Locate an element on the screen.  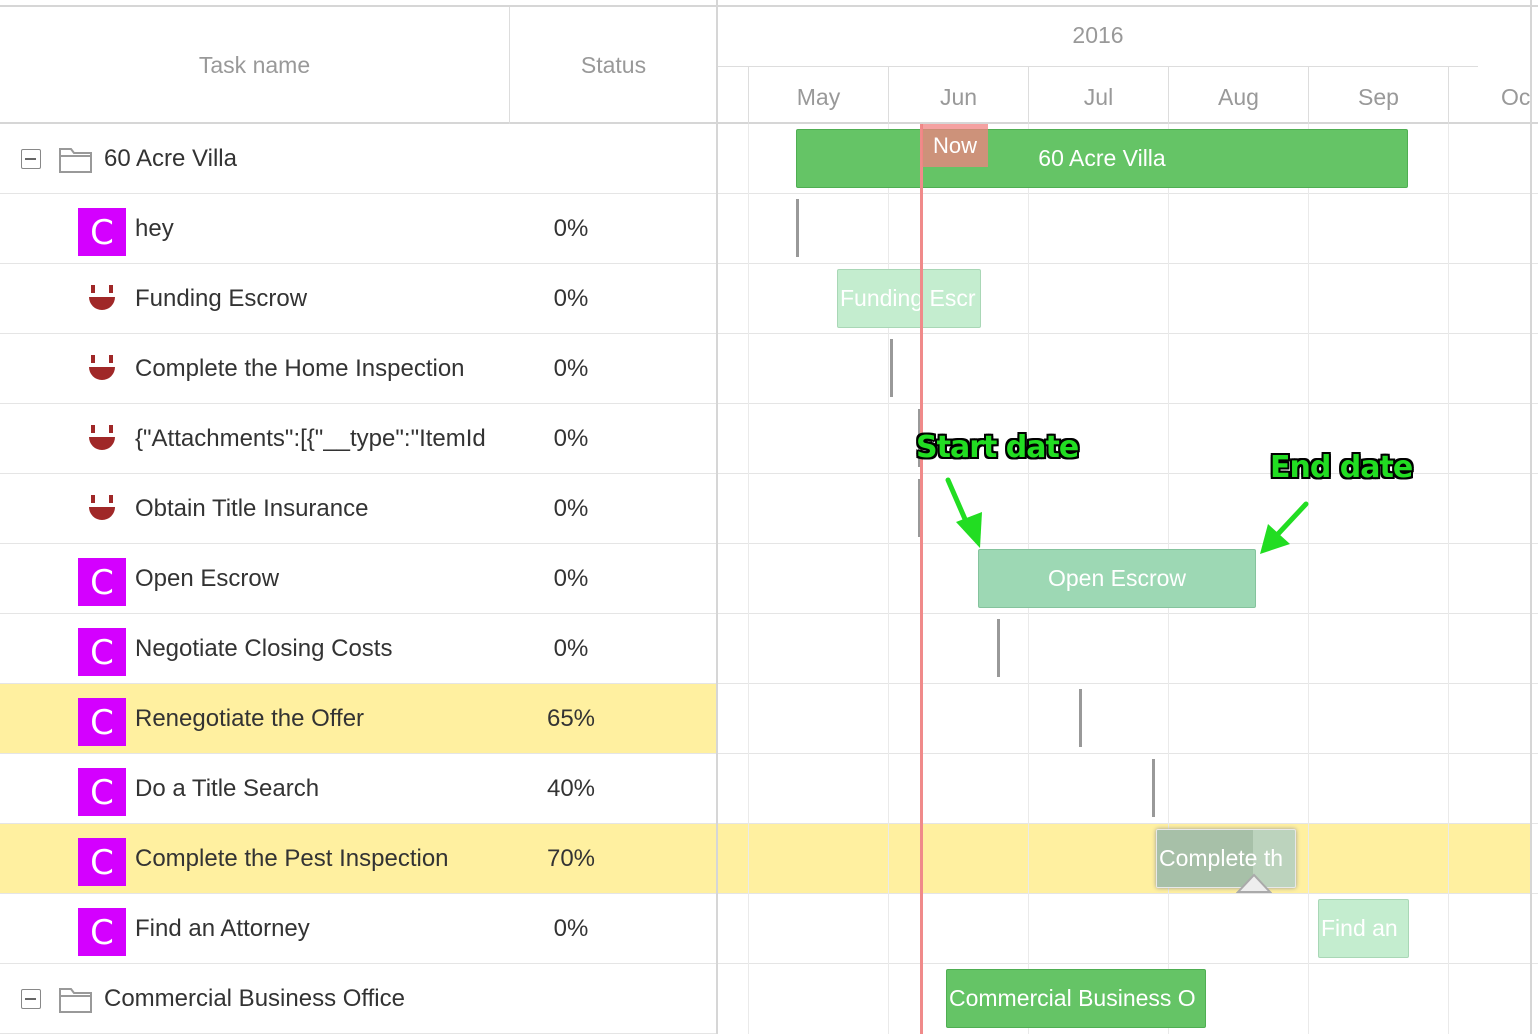
gantt-bar-60-acre-villa: 60 Acre Villa is located at coordinates (1102, 158).